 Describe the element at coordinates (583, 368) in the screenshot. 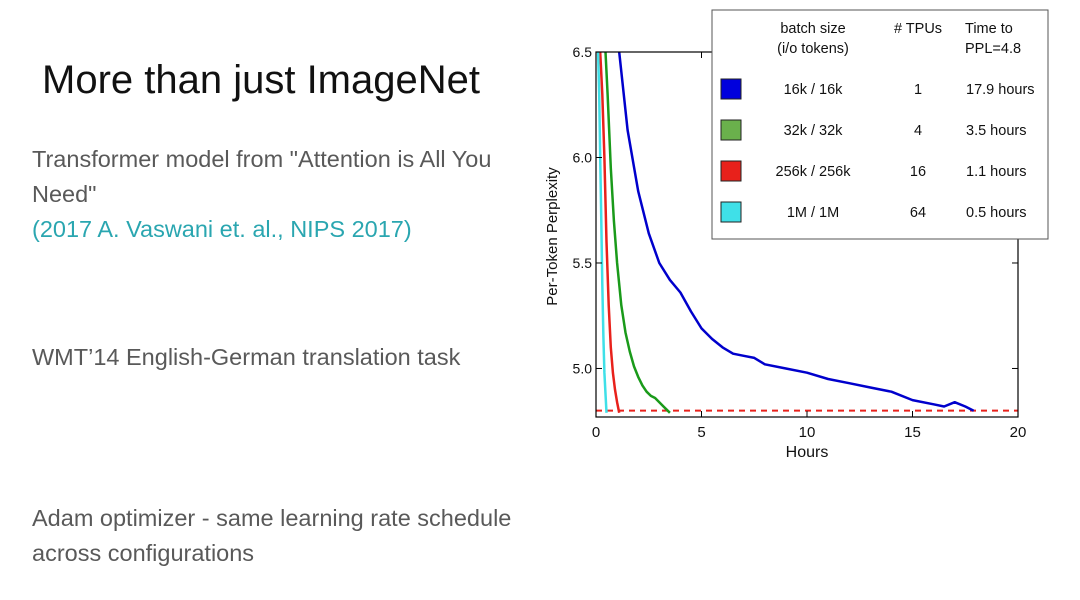

I see `y-tick-label: 5.0` at that location.